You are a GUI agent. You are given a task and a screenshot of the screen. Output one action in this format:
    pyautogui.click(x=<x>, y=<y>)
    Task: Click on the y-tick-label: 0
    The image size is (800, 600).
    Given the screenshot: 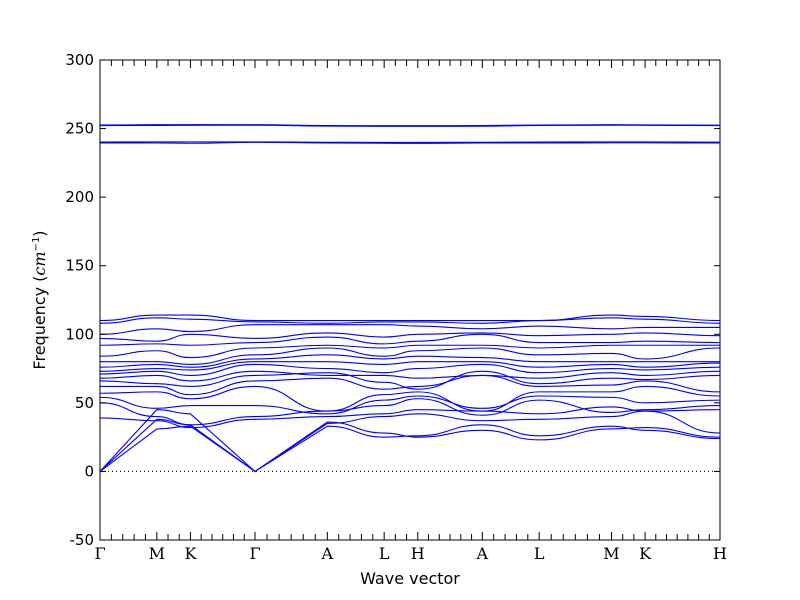 What is the action you would take?
    pyautogui.click(x=89, y=471)
    